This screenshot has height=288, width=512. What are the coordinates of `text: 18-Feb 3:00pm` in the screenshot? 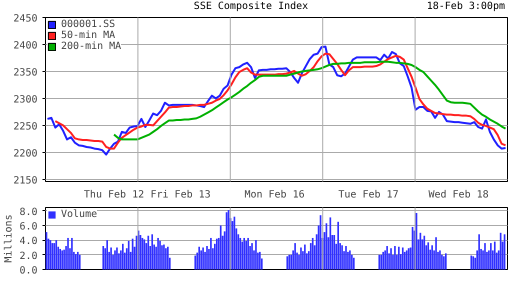 It's located at (465, 6).